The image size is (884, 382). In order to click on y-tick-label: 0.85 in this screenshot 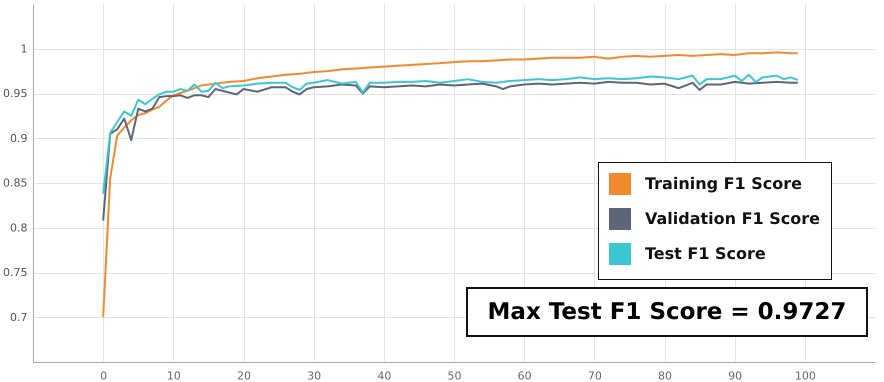, I will do `click(15, 183)`.